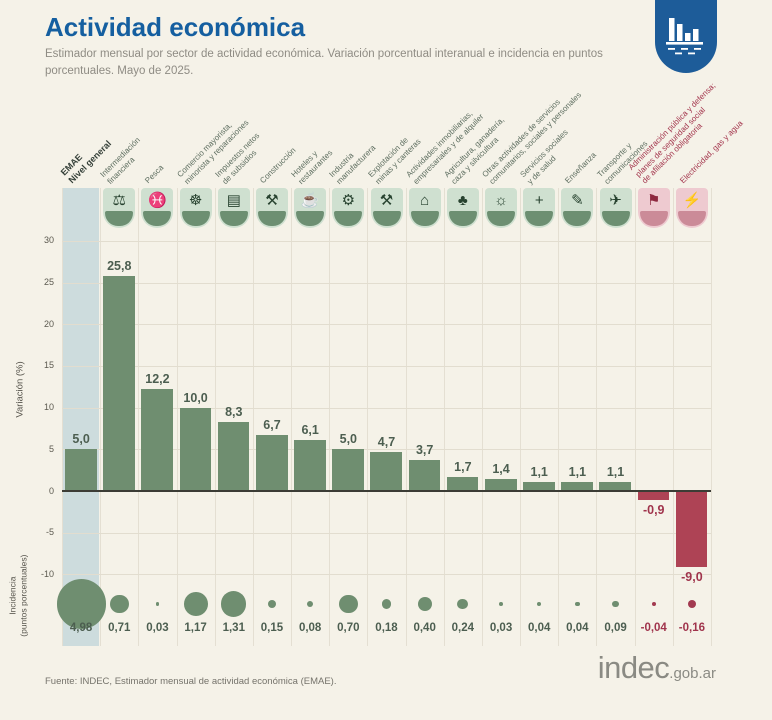  I want to click on school-icon: ✎, so click(577, 208).